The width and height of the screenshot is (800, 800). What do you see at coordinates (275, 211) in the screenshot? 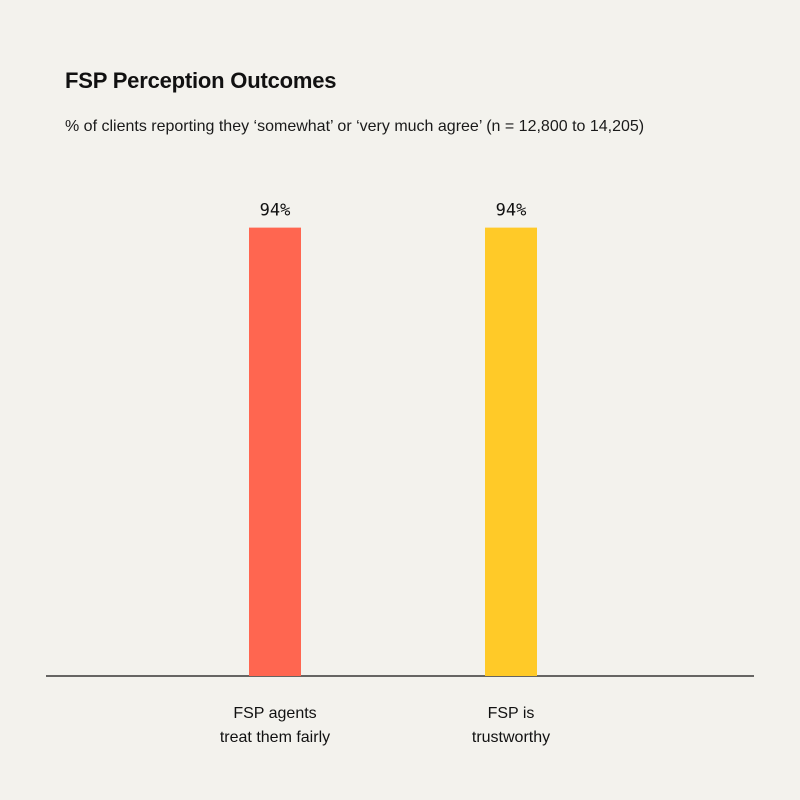
I see `data-label-1: 94%` at bounding box center [275, 211].